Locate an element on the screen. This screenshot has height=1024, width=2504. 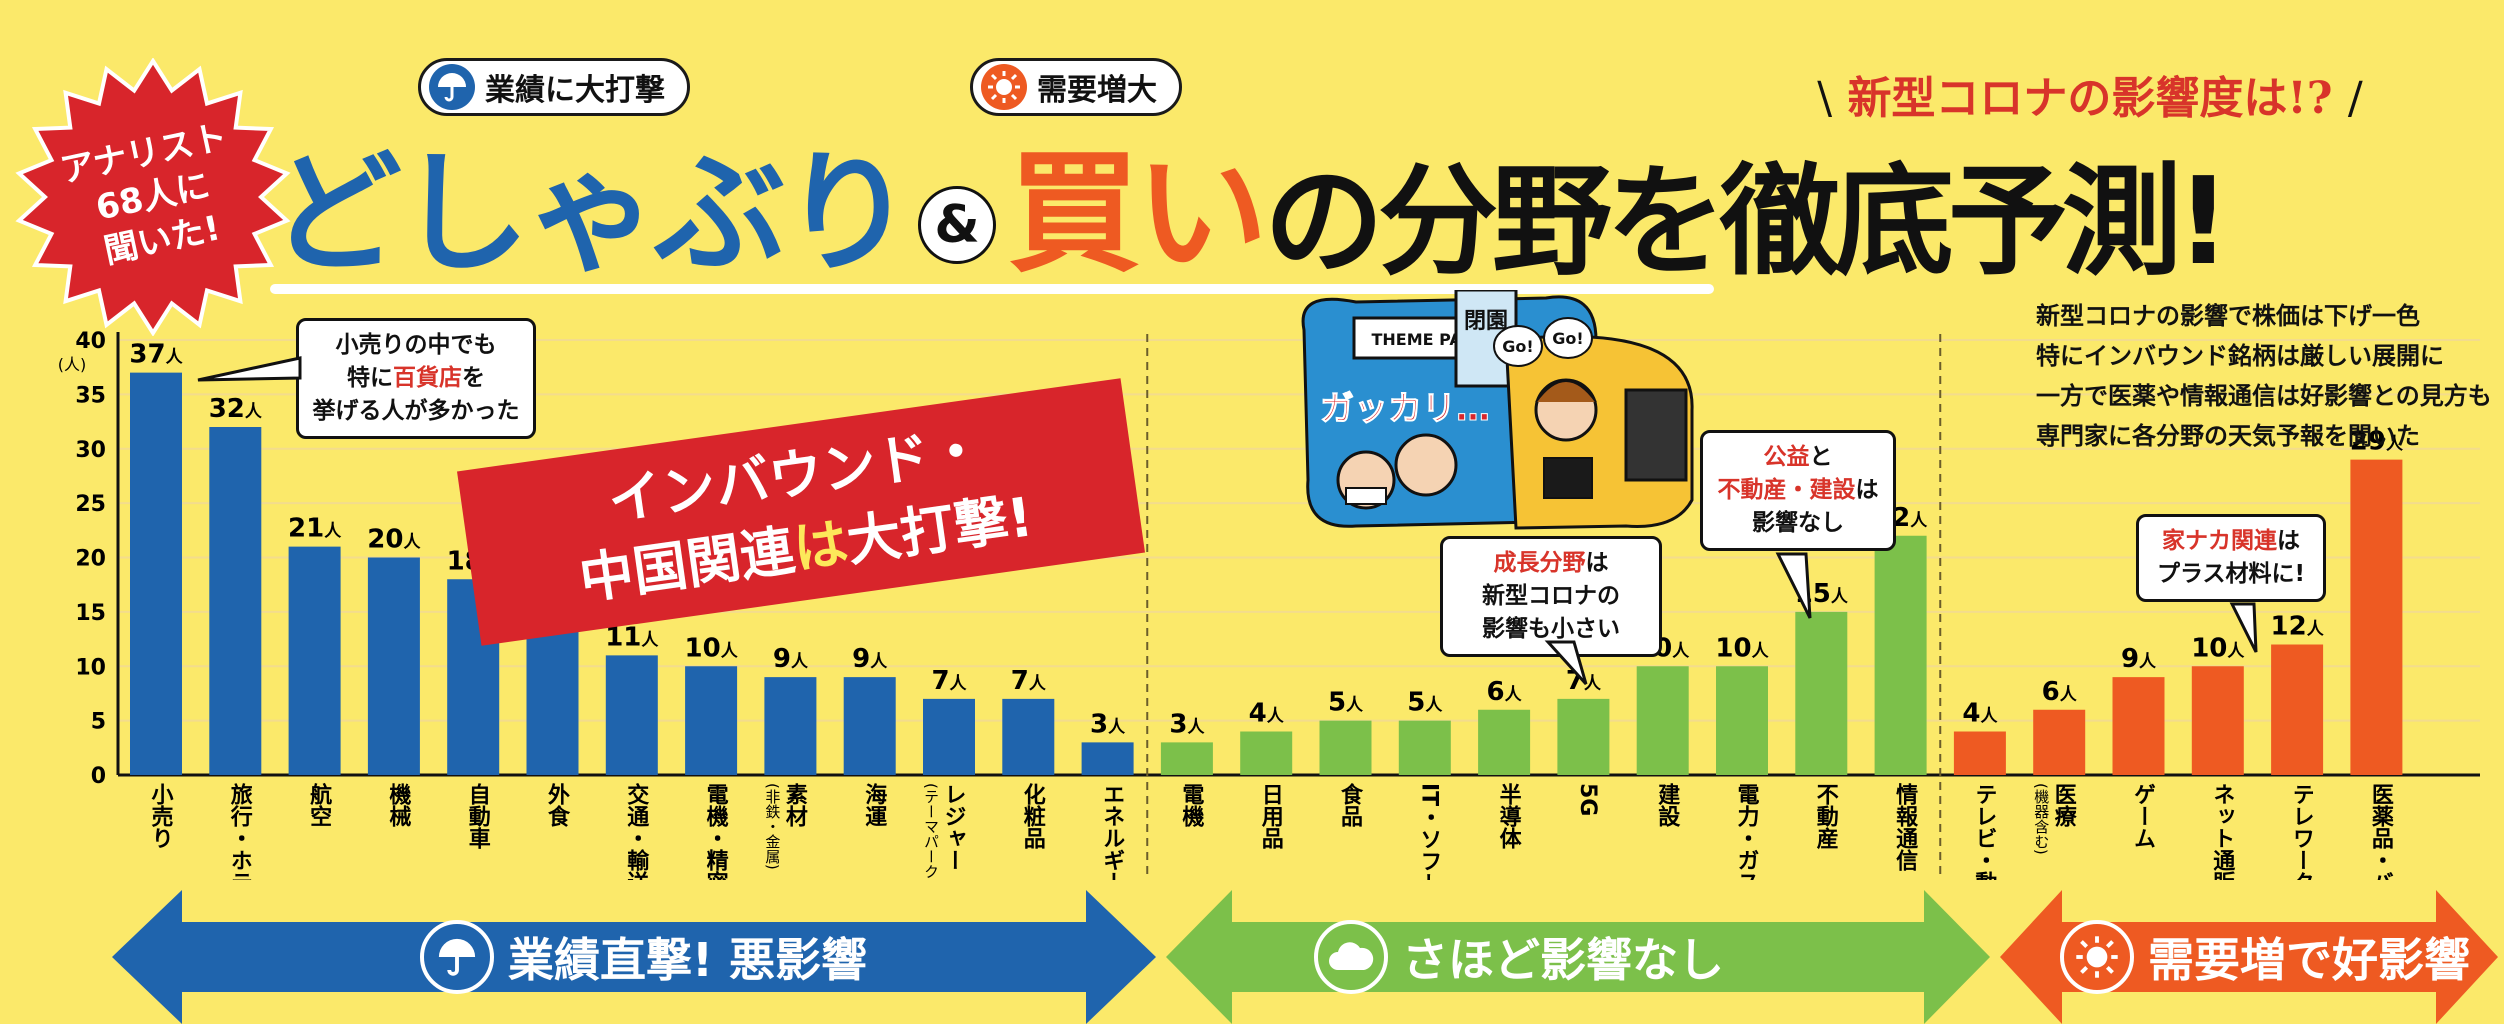
bar-value-label: 3人 is located at coordinates (1187, 724).